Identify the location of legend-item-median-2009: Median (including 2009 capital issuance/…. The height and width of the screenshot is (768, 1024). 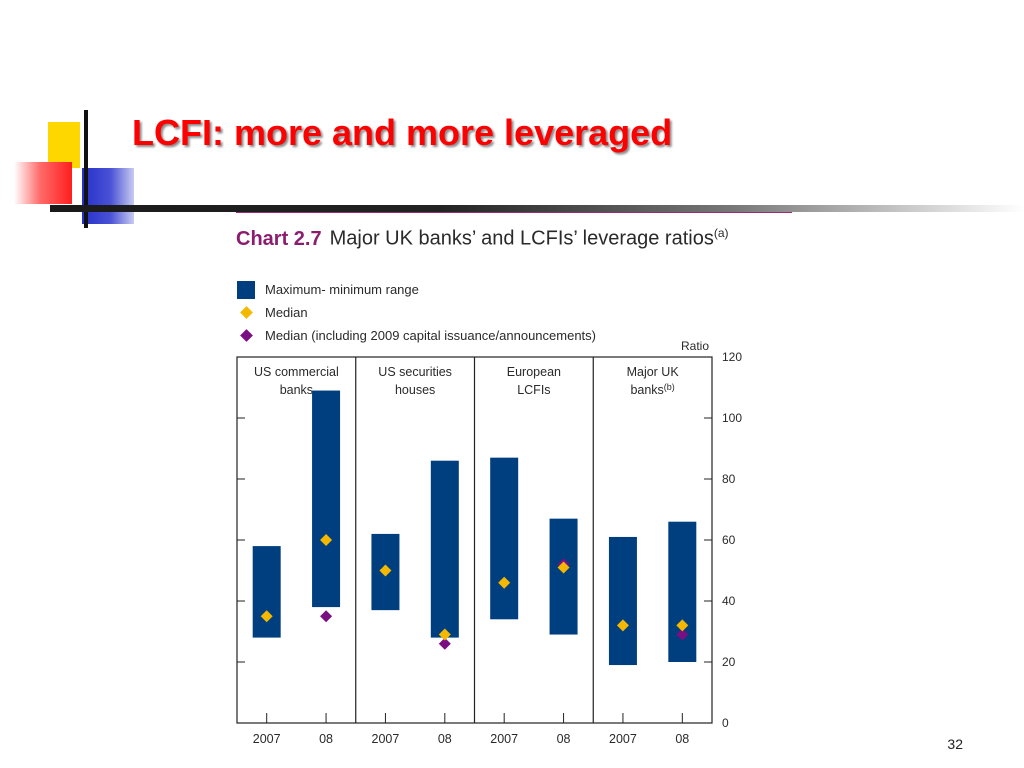
(416, 335).